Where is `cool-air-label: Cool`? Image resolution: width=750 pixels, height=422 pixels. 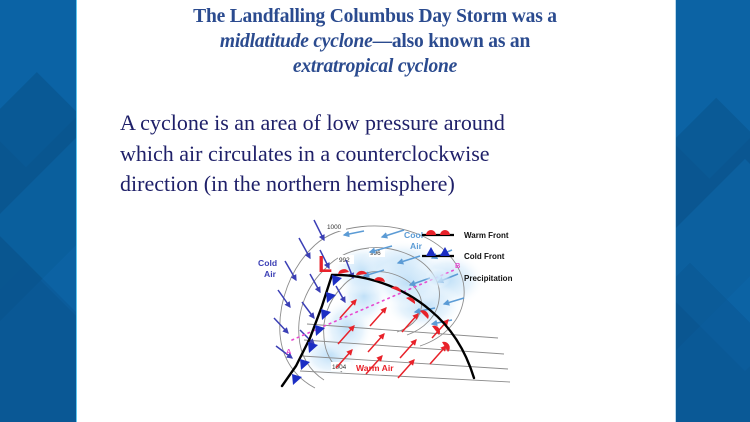 cool-air-label: Cool is located at coordinates (413, 235).